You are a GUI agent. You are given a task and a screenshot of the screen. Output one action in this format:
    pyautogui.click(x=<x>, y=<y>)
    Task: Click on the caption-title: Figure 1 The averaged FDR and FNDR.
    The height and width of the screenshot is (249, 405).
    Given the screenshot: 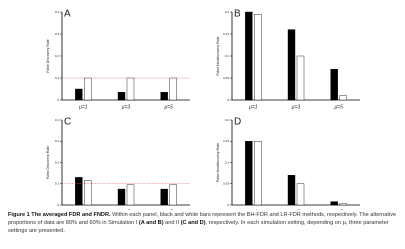 What is the action you would take?
    pyautogui.click(x=59, y=215)
    